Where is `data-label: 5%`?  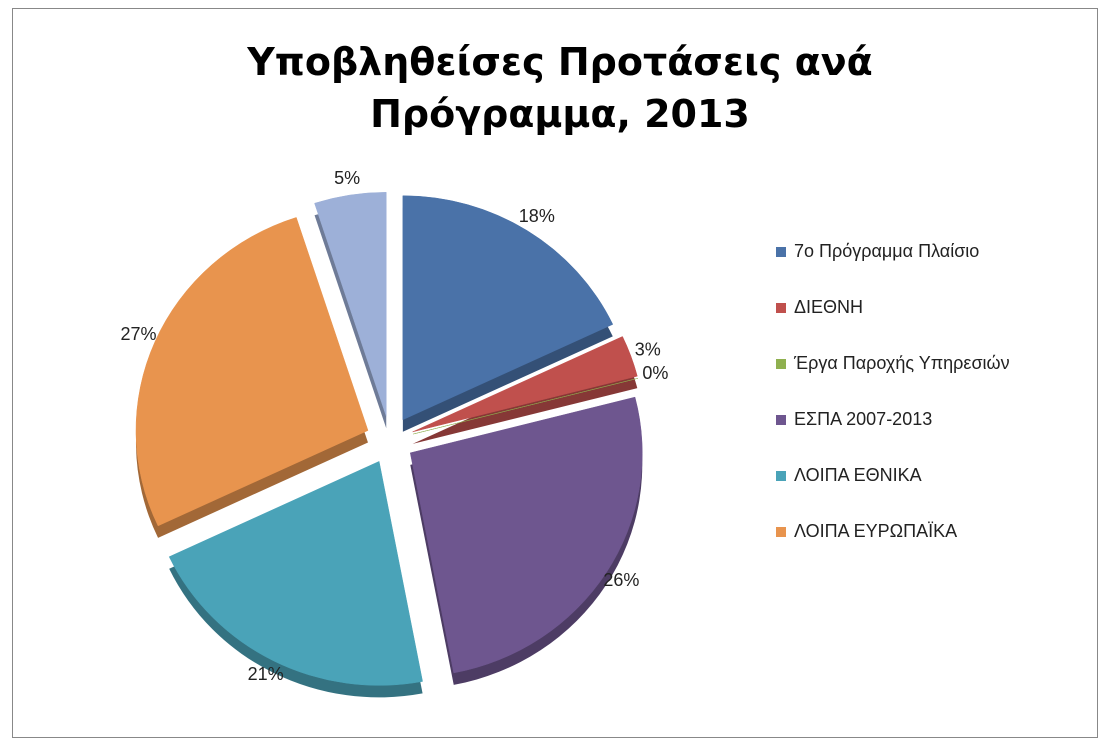
data-label: 5% is located at coordinates (347, 178).